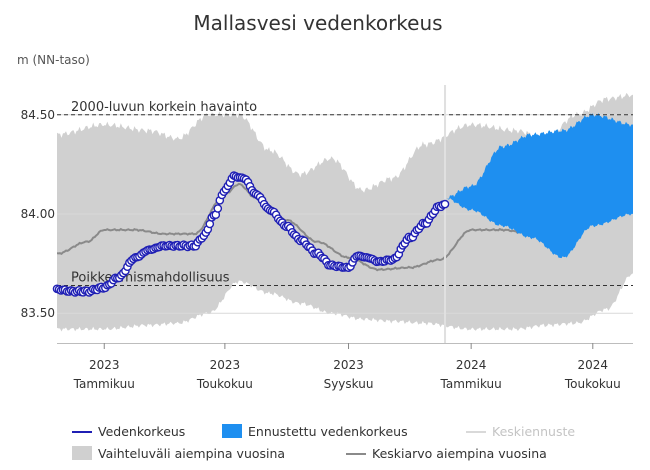  Describe the element at coordinates (191, 453) in the screenshot. I see `legend-label: Vaihteluväli aiempina vuosina` at that location.